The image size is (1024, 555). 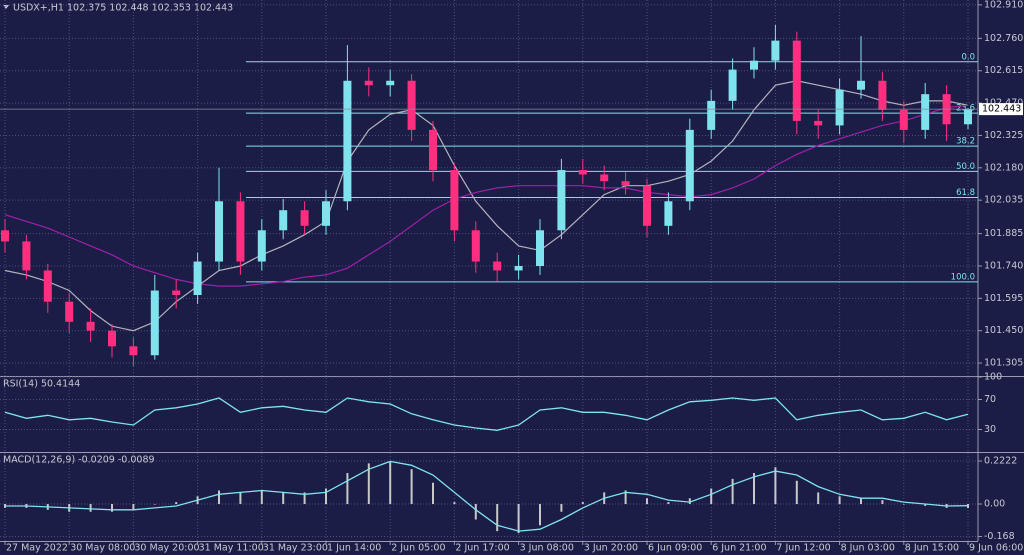 I want to click on rsi-line, so click(x=486, y=414).